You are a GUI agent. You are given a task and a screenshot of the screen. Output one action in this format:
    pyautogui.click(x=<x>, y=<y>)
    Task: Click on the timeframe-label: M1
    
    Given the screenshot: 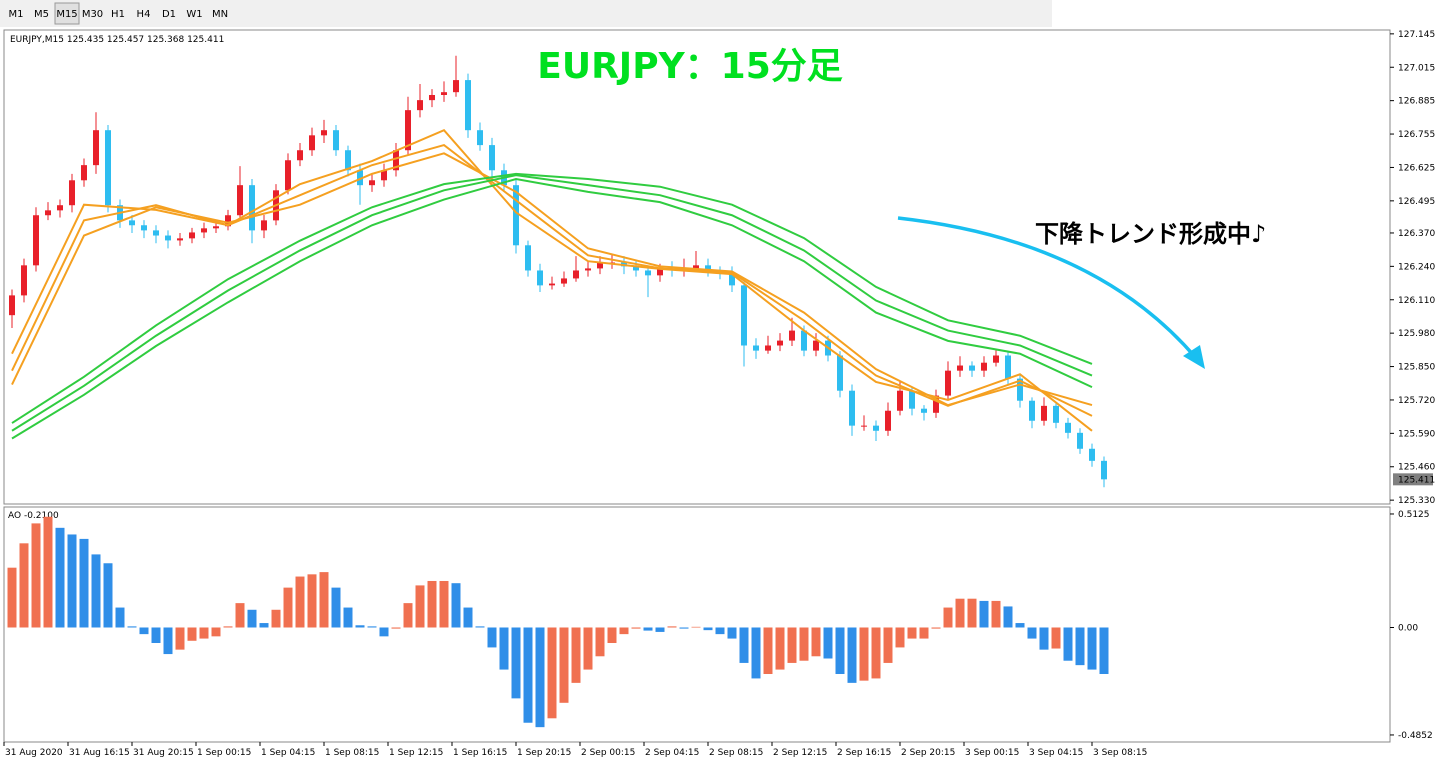 What is the action you would take?
    pyautogui.click(x=16, y=14)
    